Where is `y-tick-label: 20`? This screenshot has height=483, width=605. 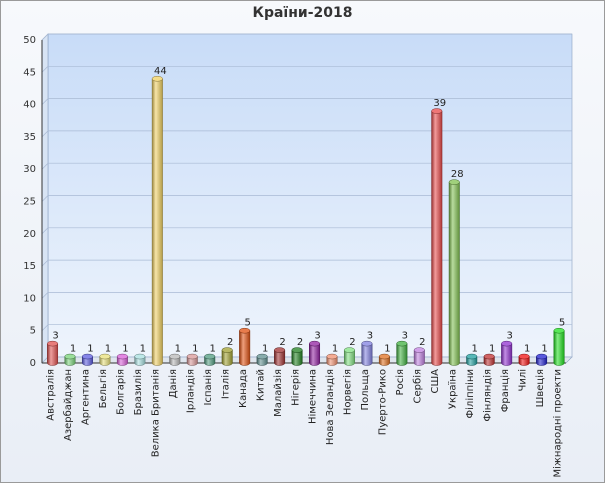
y-tick-label: 20 is located at coordinates (29, 234).